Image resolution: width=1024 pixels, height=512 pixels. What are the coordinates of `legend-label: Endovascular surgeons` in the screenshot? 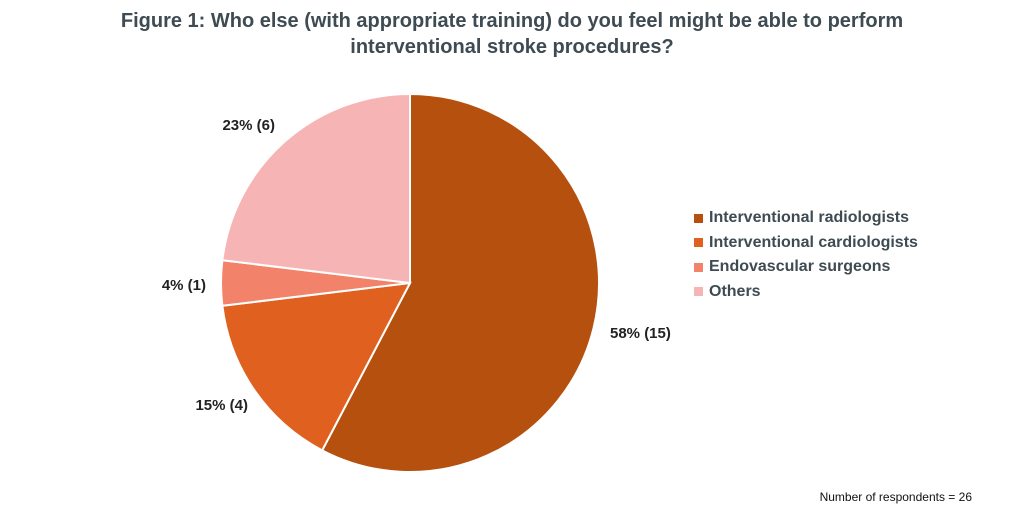 It's located at (800, 267).